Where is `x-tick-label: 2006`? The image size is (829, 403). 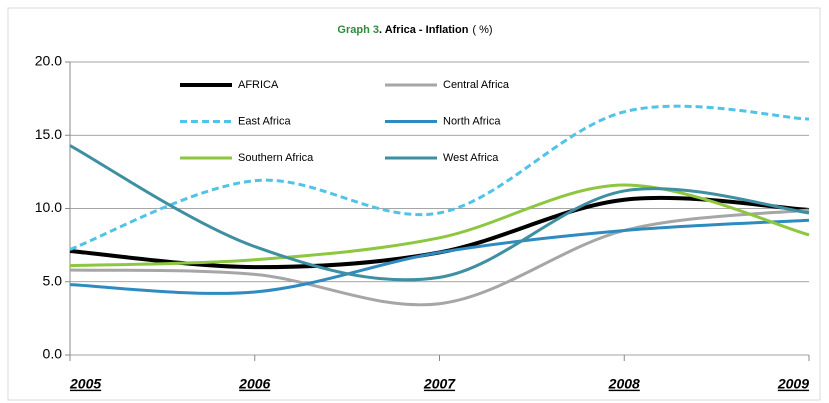
x-tick-label: 2006 is located at coordinates (254, 384).